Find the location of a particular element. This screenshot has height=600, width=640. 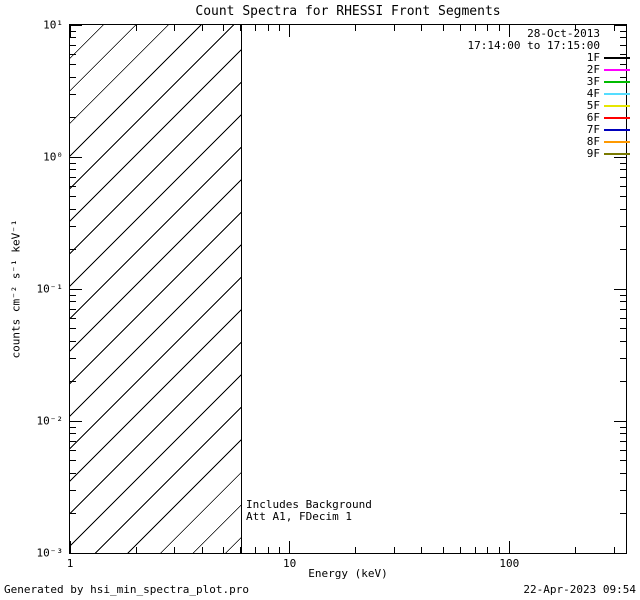

legend-entries: 1F 2F 3F 4F 5F 6F 7F 8F 9F is located at coordinates (549, 106).